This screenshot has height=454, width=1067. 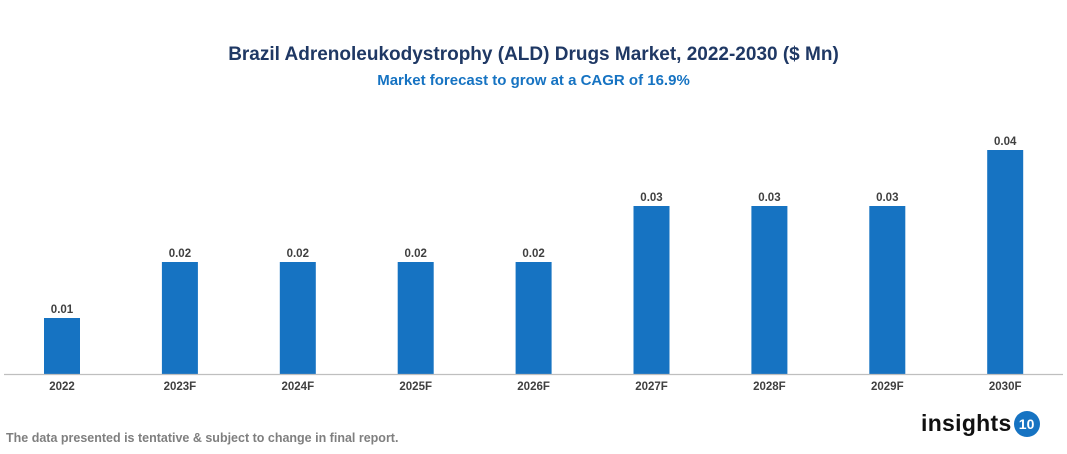 I want to click on bar-2026F, so click(x=533, y=318).